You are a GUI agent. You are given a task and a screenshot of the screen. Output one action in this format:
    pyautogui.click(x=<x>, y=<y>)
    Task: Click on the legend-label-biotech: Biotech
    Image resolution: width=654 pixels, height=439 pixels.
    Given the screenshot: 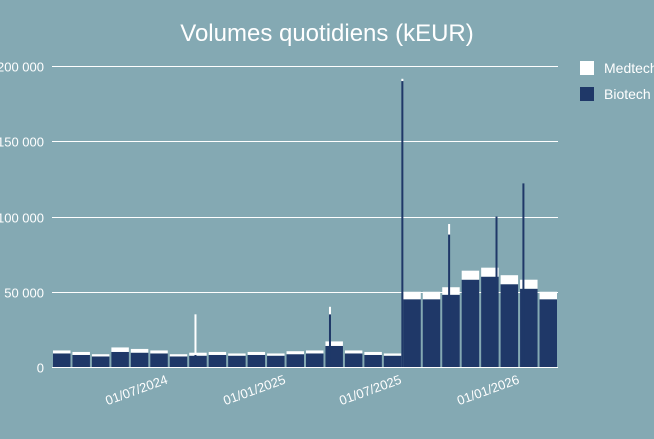 What is the action you would take?
    pyautogui.click(x=627, y=94)
    